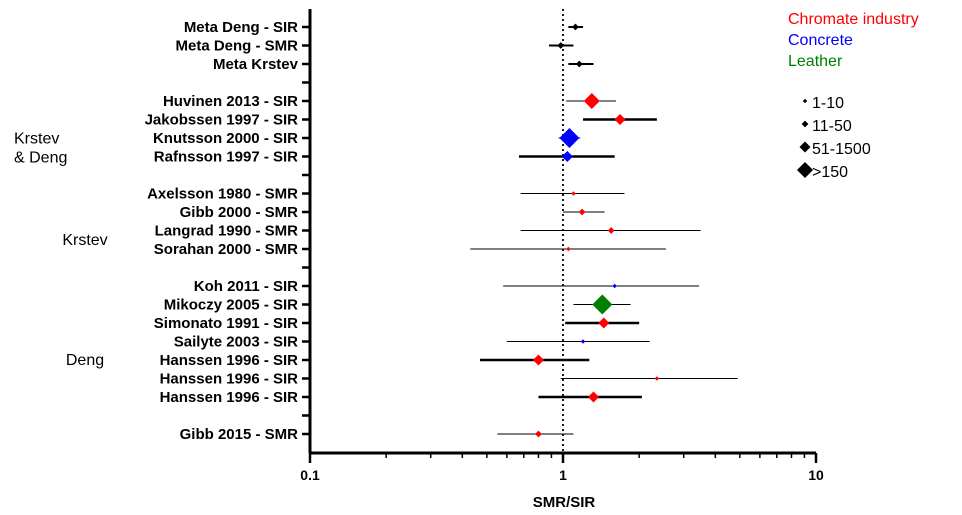 The width and height of the screenshot is (962, 515). I want to click on row-label: Koh 2011 - SIR, so click(246, 286).